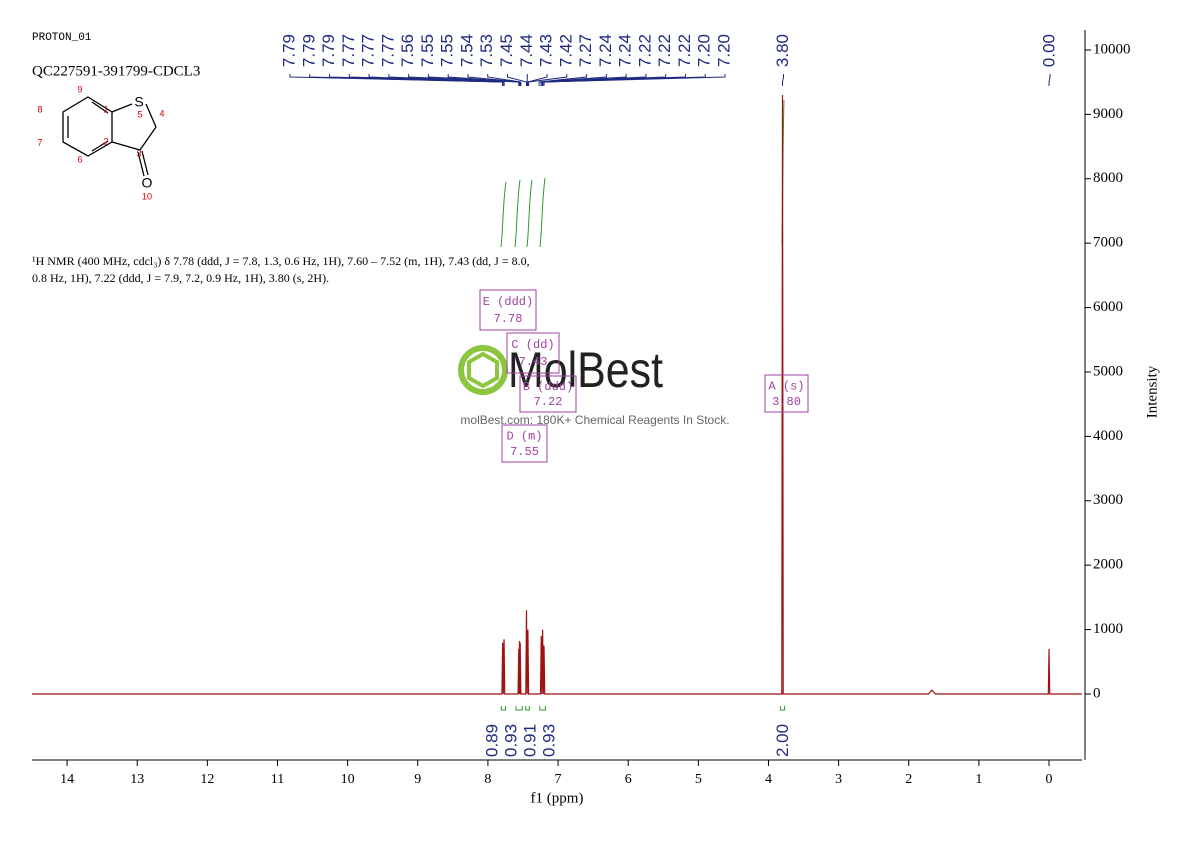 The height and width of the screenshot is (846, 1190). I want to click on peak-label: 7.53, so click(486, 50).